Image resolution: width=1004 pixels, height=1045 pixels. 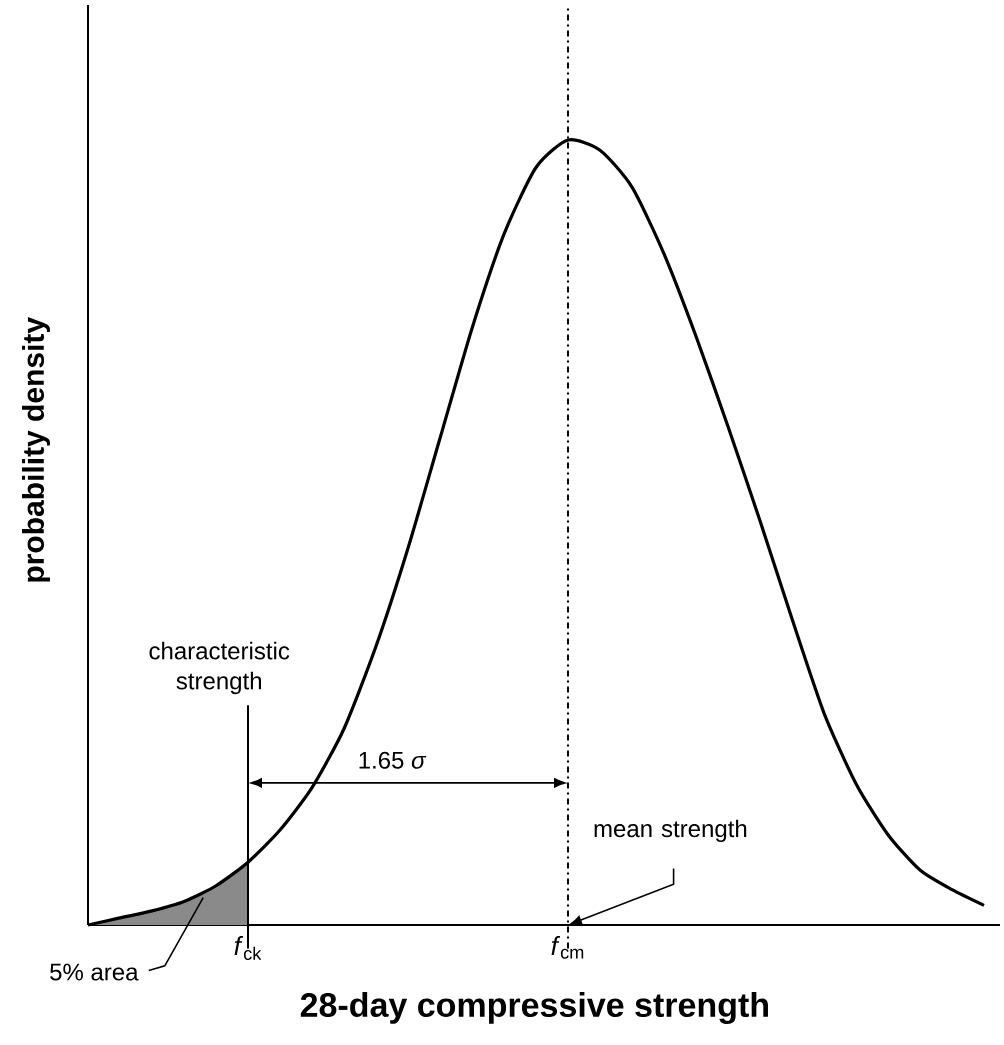 What do you see at coordinates (219, 668) in the screenshot?
I see `ref-line-label: characteristic strength` at bounding box center [219, 668].